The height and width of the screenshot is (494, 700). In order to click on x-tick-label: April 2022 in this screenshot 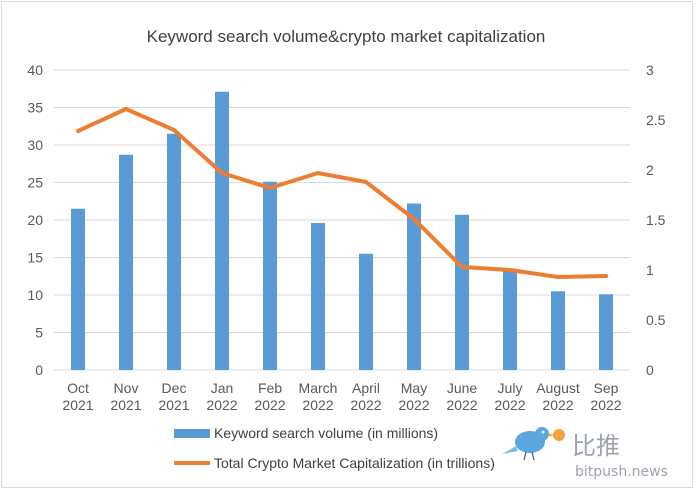, I will do `click(365, 396)`.